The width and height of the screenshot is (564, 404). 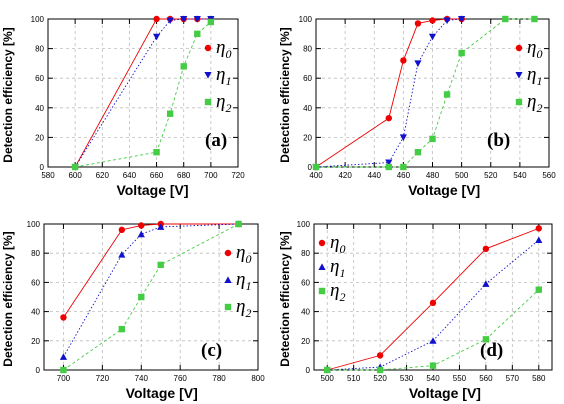 I want to click on x-tick-label: 460, so click(x=404, y=175).